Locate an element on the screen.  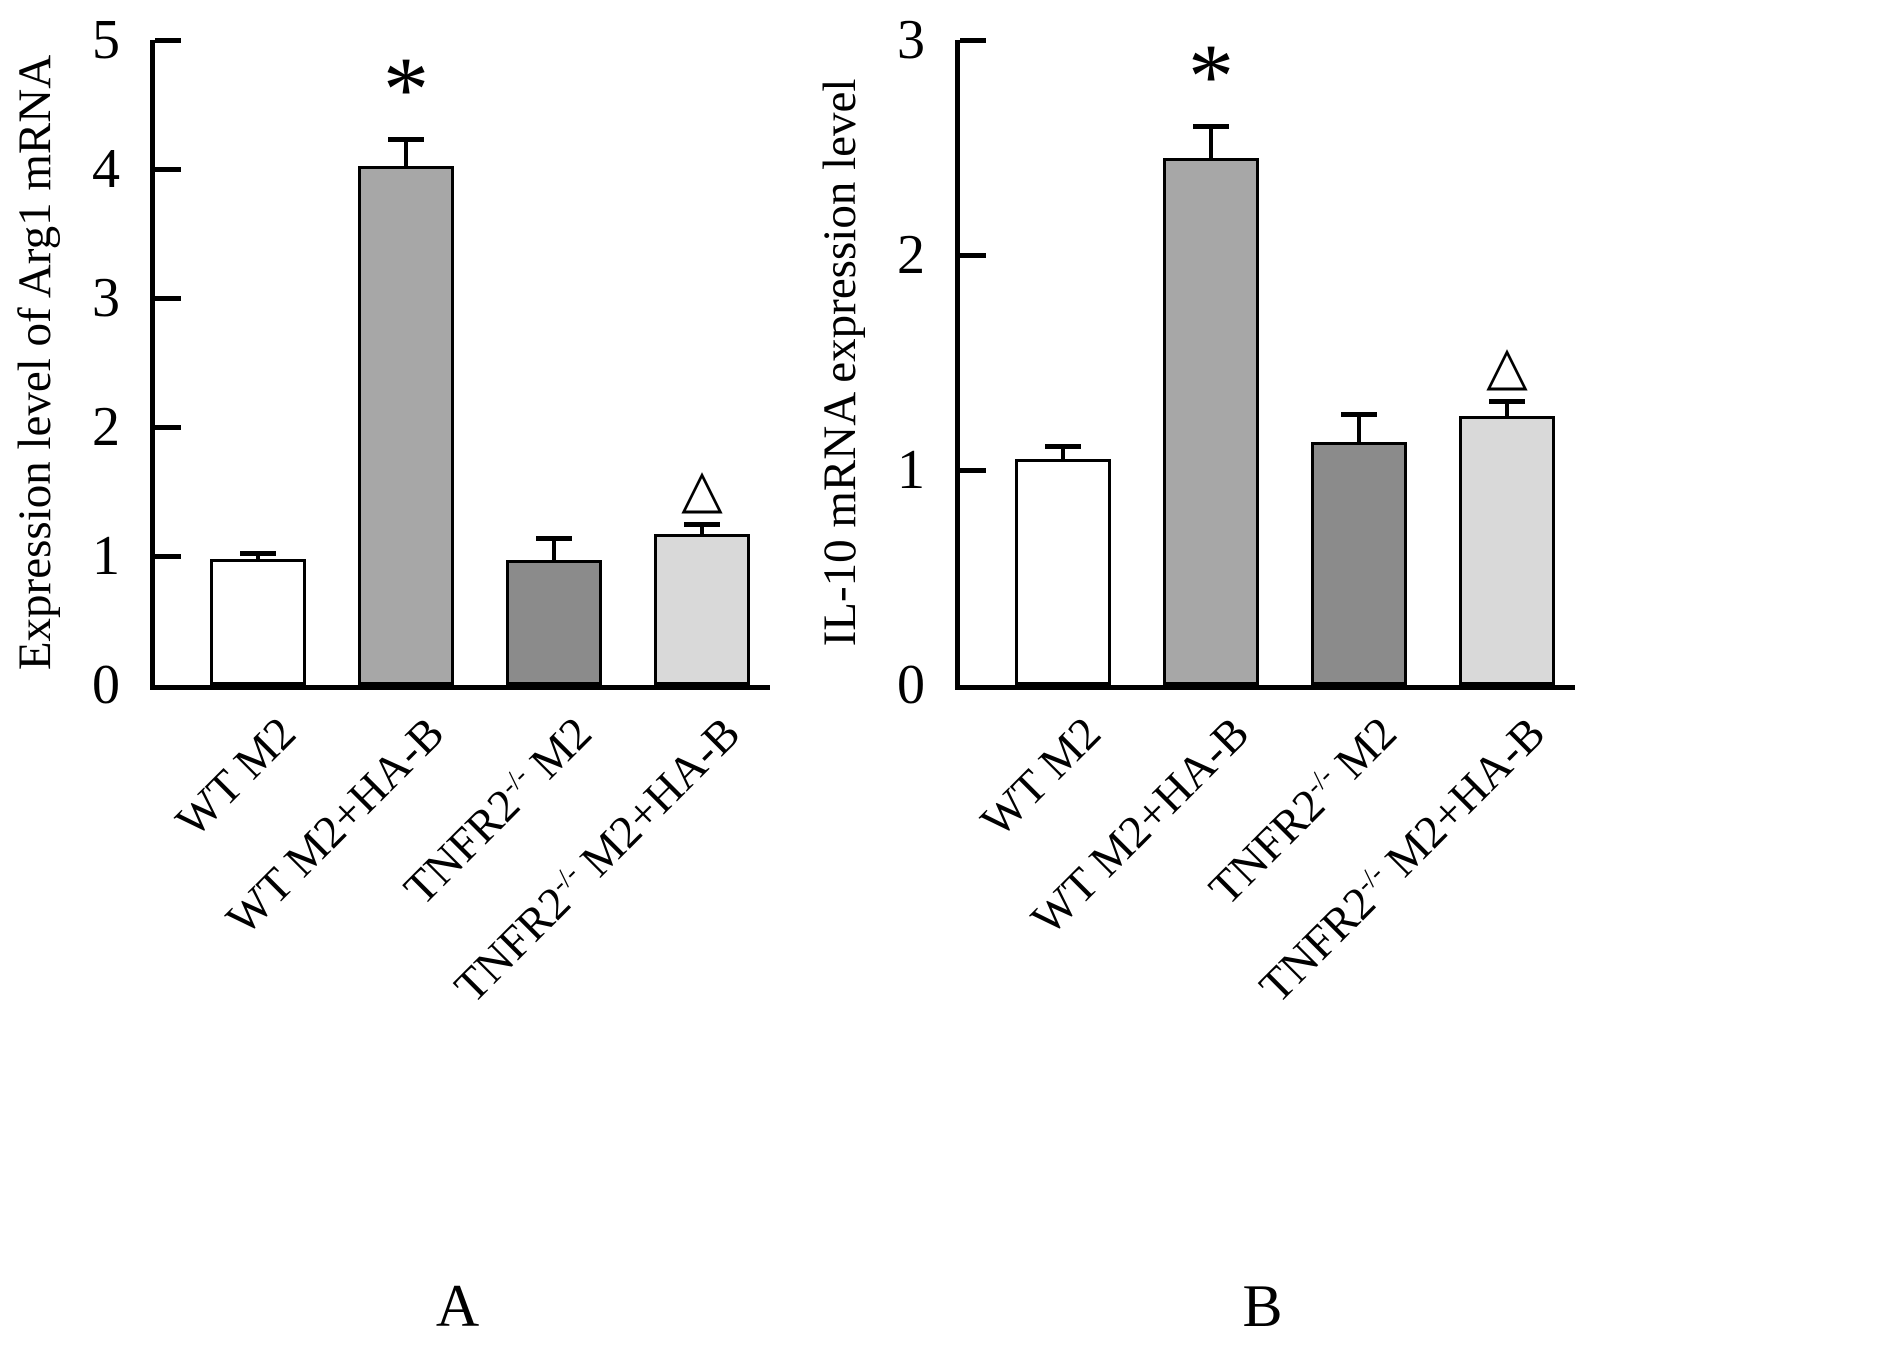
y-tick-label: 5 is located at coordinates (106, 40).